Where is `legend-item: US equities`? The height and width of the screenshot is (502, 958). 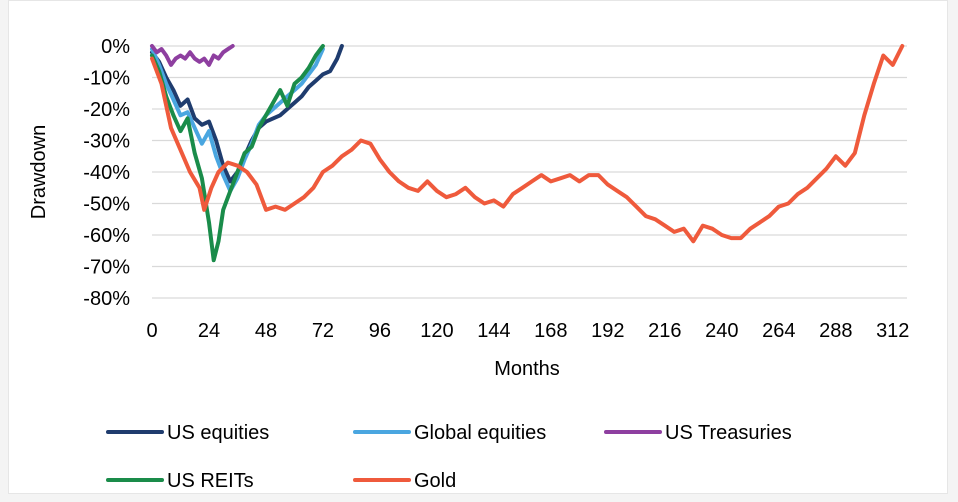
legend-item: US equities is located at coordinates (187, 433).